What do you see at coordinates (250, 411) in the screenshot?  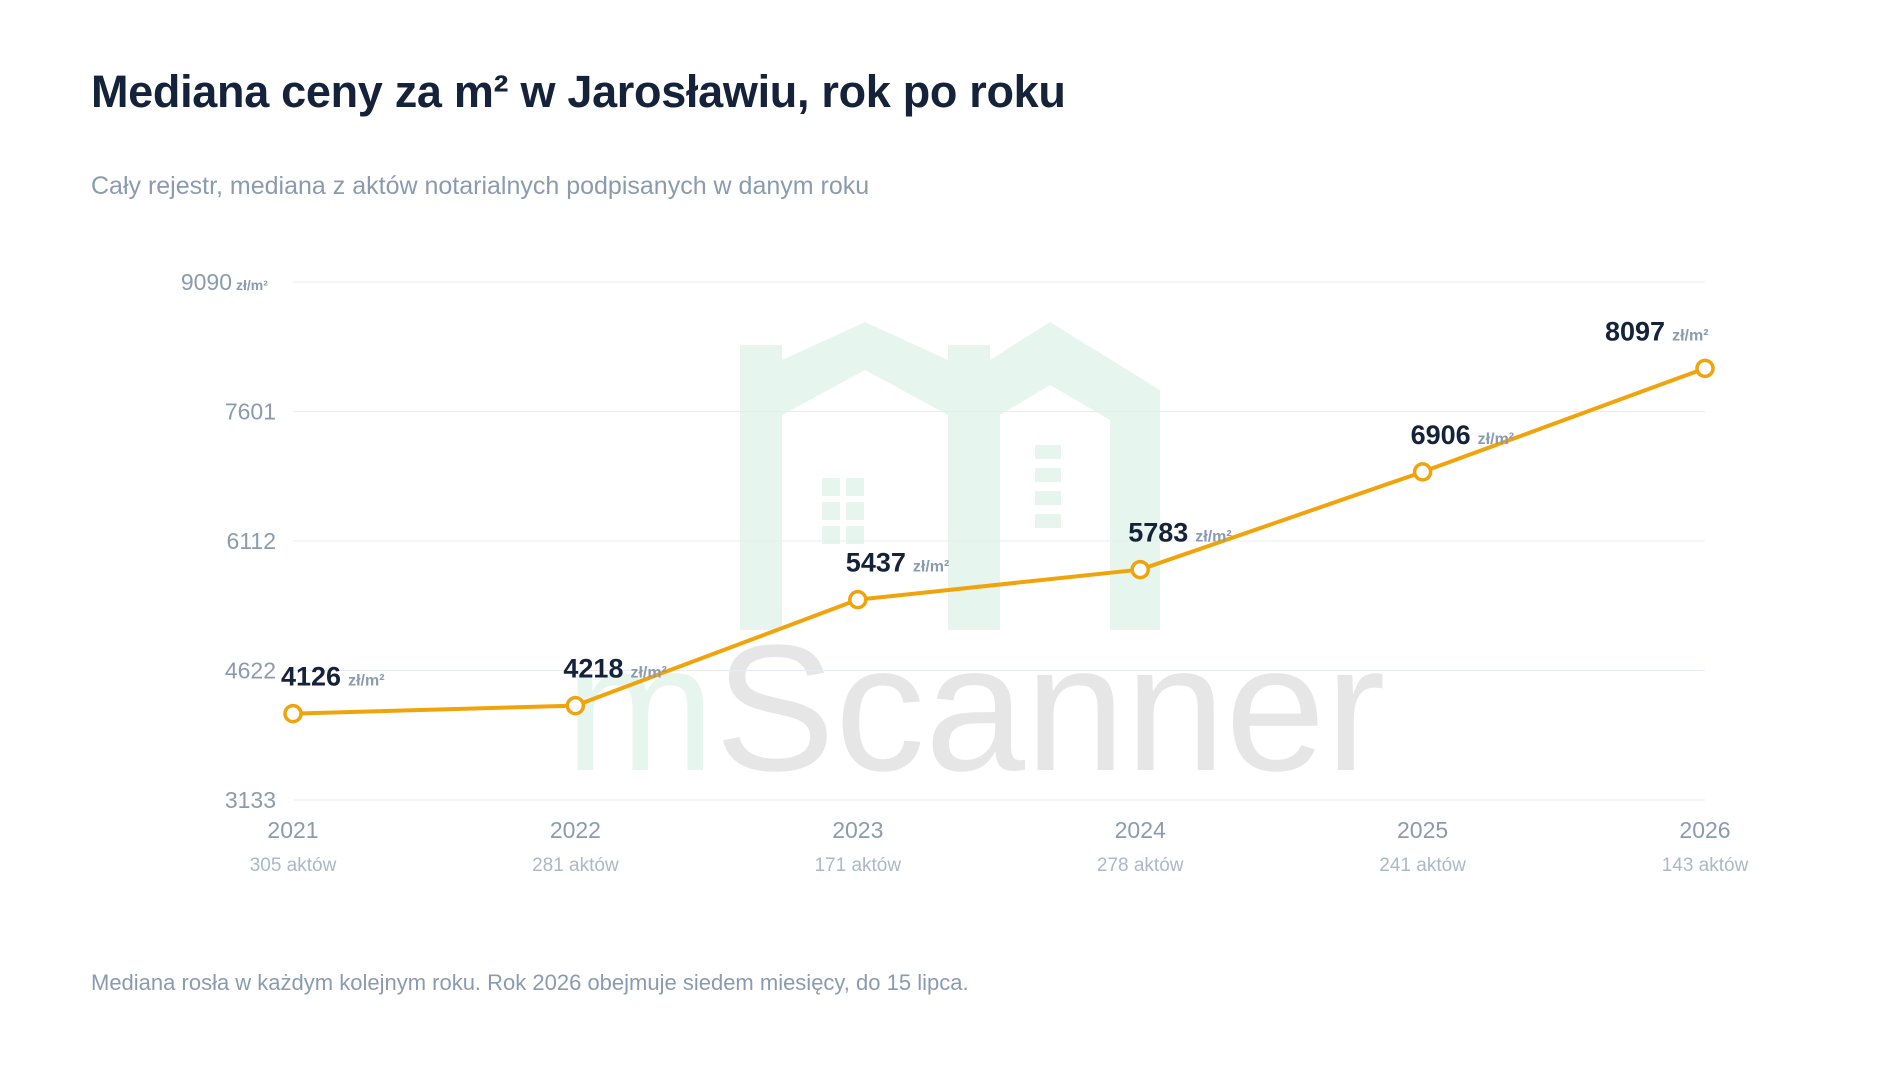 I see `y-tick-label: 7601` at bounding box center [250, 411].